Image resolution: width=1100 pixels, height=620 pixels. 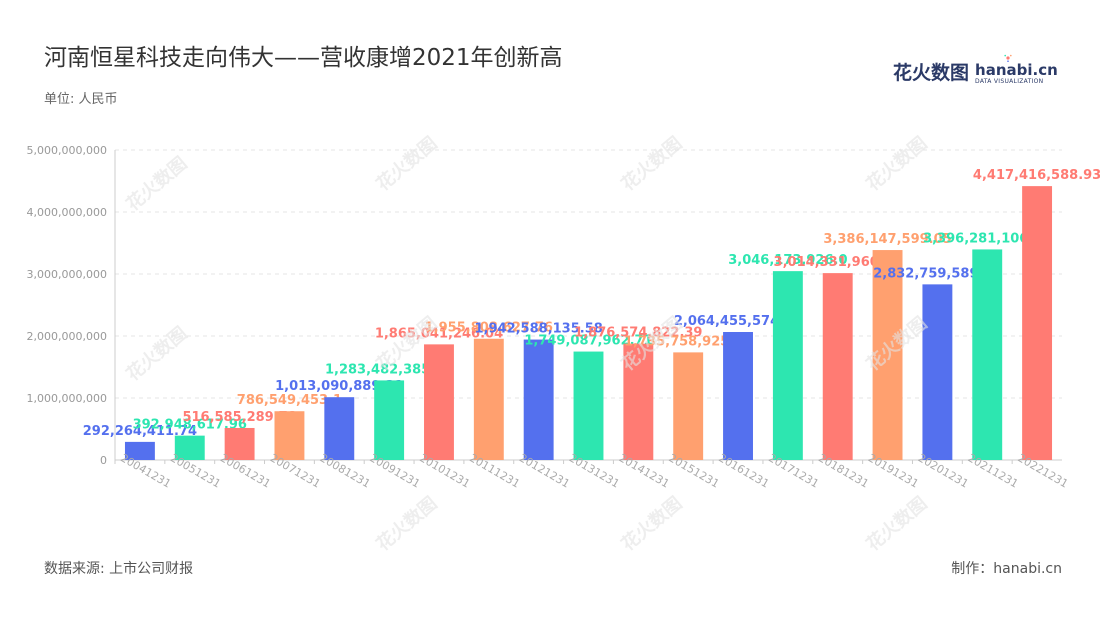 I want to click on data-label: 4,417,416,588.93, so click(x=1036, y=175).